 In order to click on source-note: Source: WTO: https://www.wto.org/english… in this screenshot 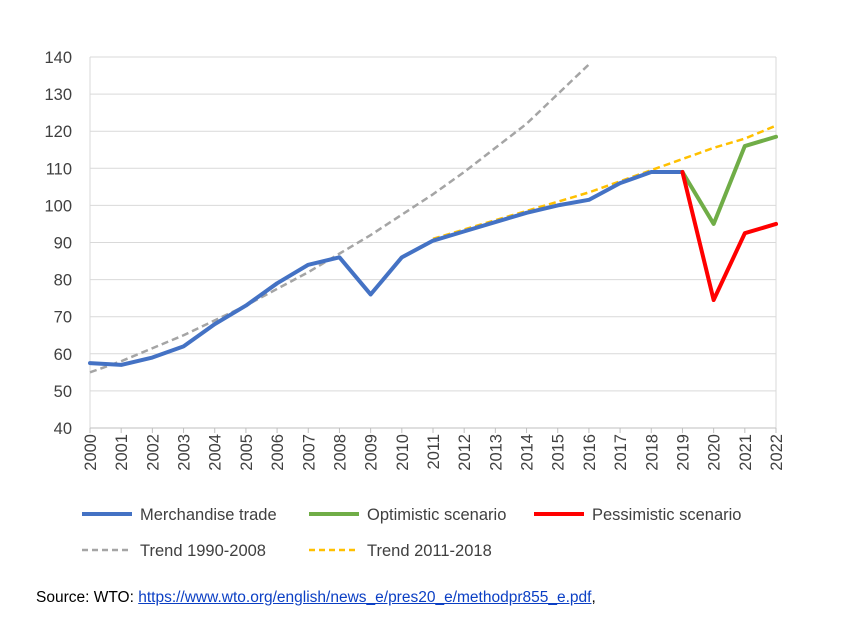, I will do `click(316, 598)`.